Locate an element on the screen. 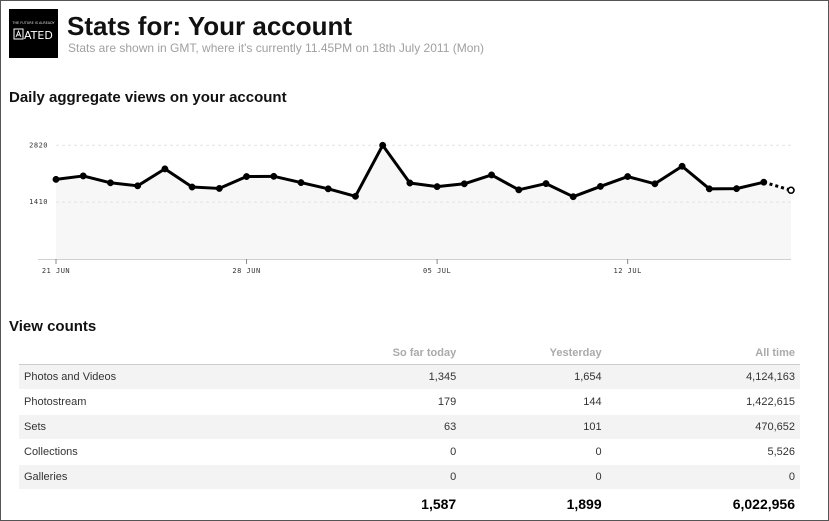 This screenshot has width=829, height=521. y-tick-label: 2820 is located at coordinates (38, 145).